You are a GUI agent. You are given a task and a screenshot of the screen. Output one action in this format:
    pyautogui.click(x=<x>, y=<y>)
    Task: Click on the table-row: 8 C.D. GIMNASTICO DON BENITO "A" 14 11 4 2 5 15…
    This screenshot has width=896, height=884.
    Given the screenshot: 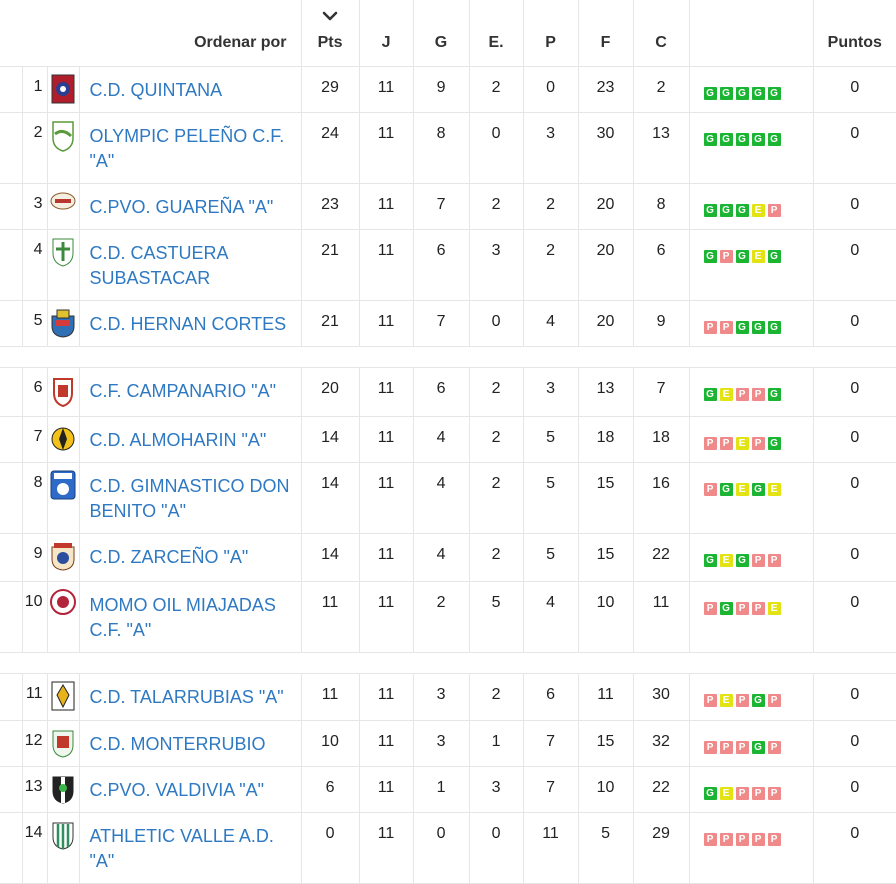 What is the action you would take?
    pyautogui.click(x=448, y=498)
    